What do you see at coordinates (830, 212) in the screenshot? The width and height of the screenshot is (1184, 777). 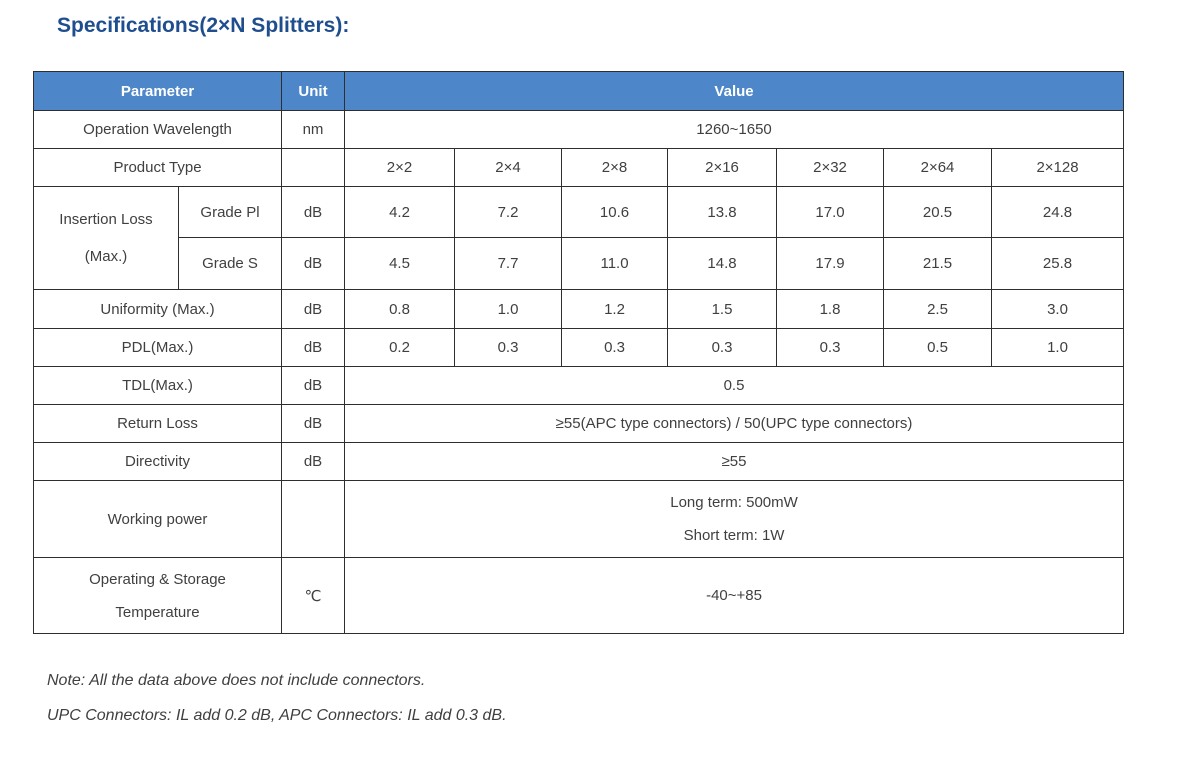 I see `il-pl-2x32: 17.0` at bounding box center [830, 212].